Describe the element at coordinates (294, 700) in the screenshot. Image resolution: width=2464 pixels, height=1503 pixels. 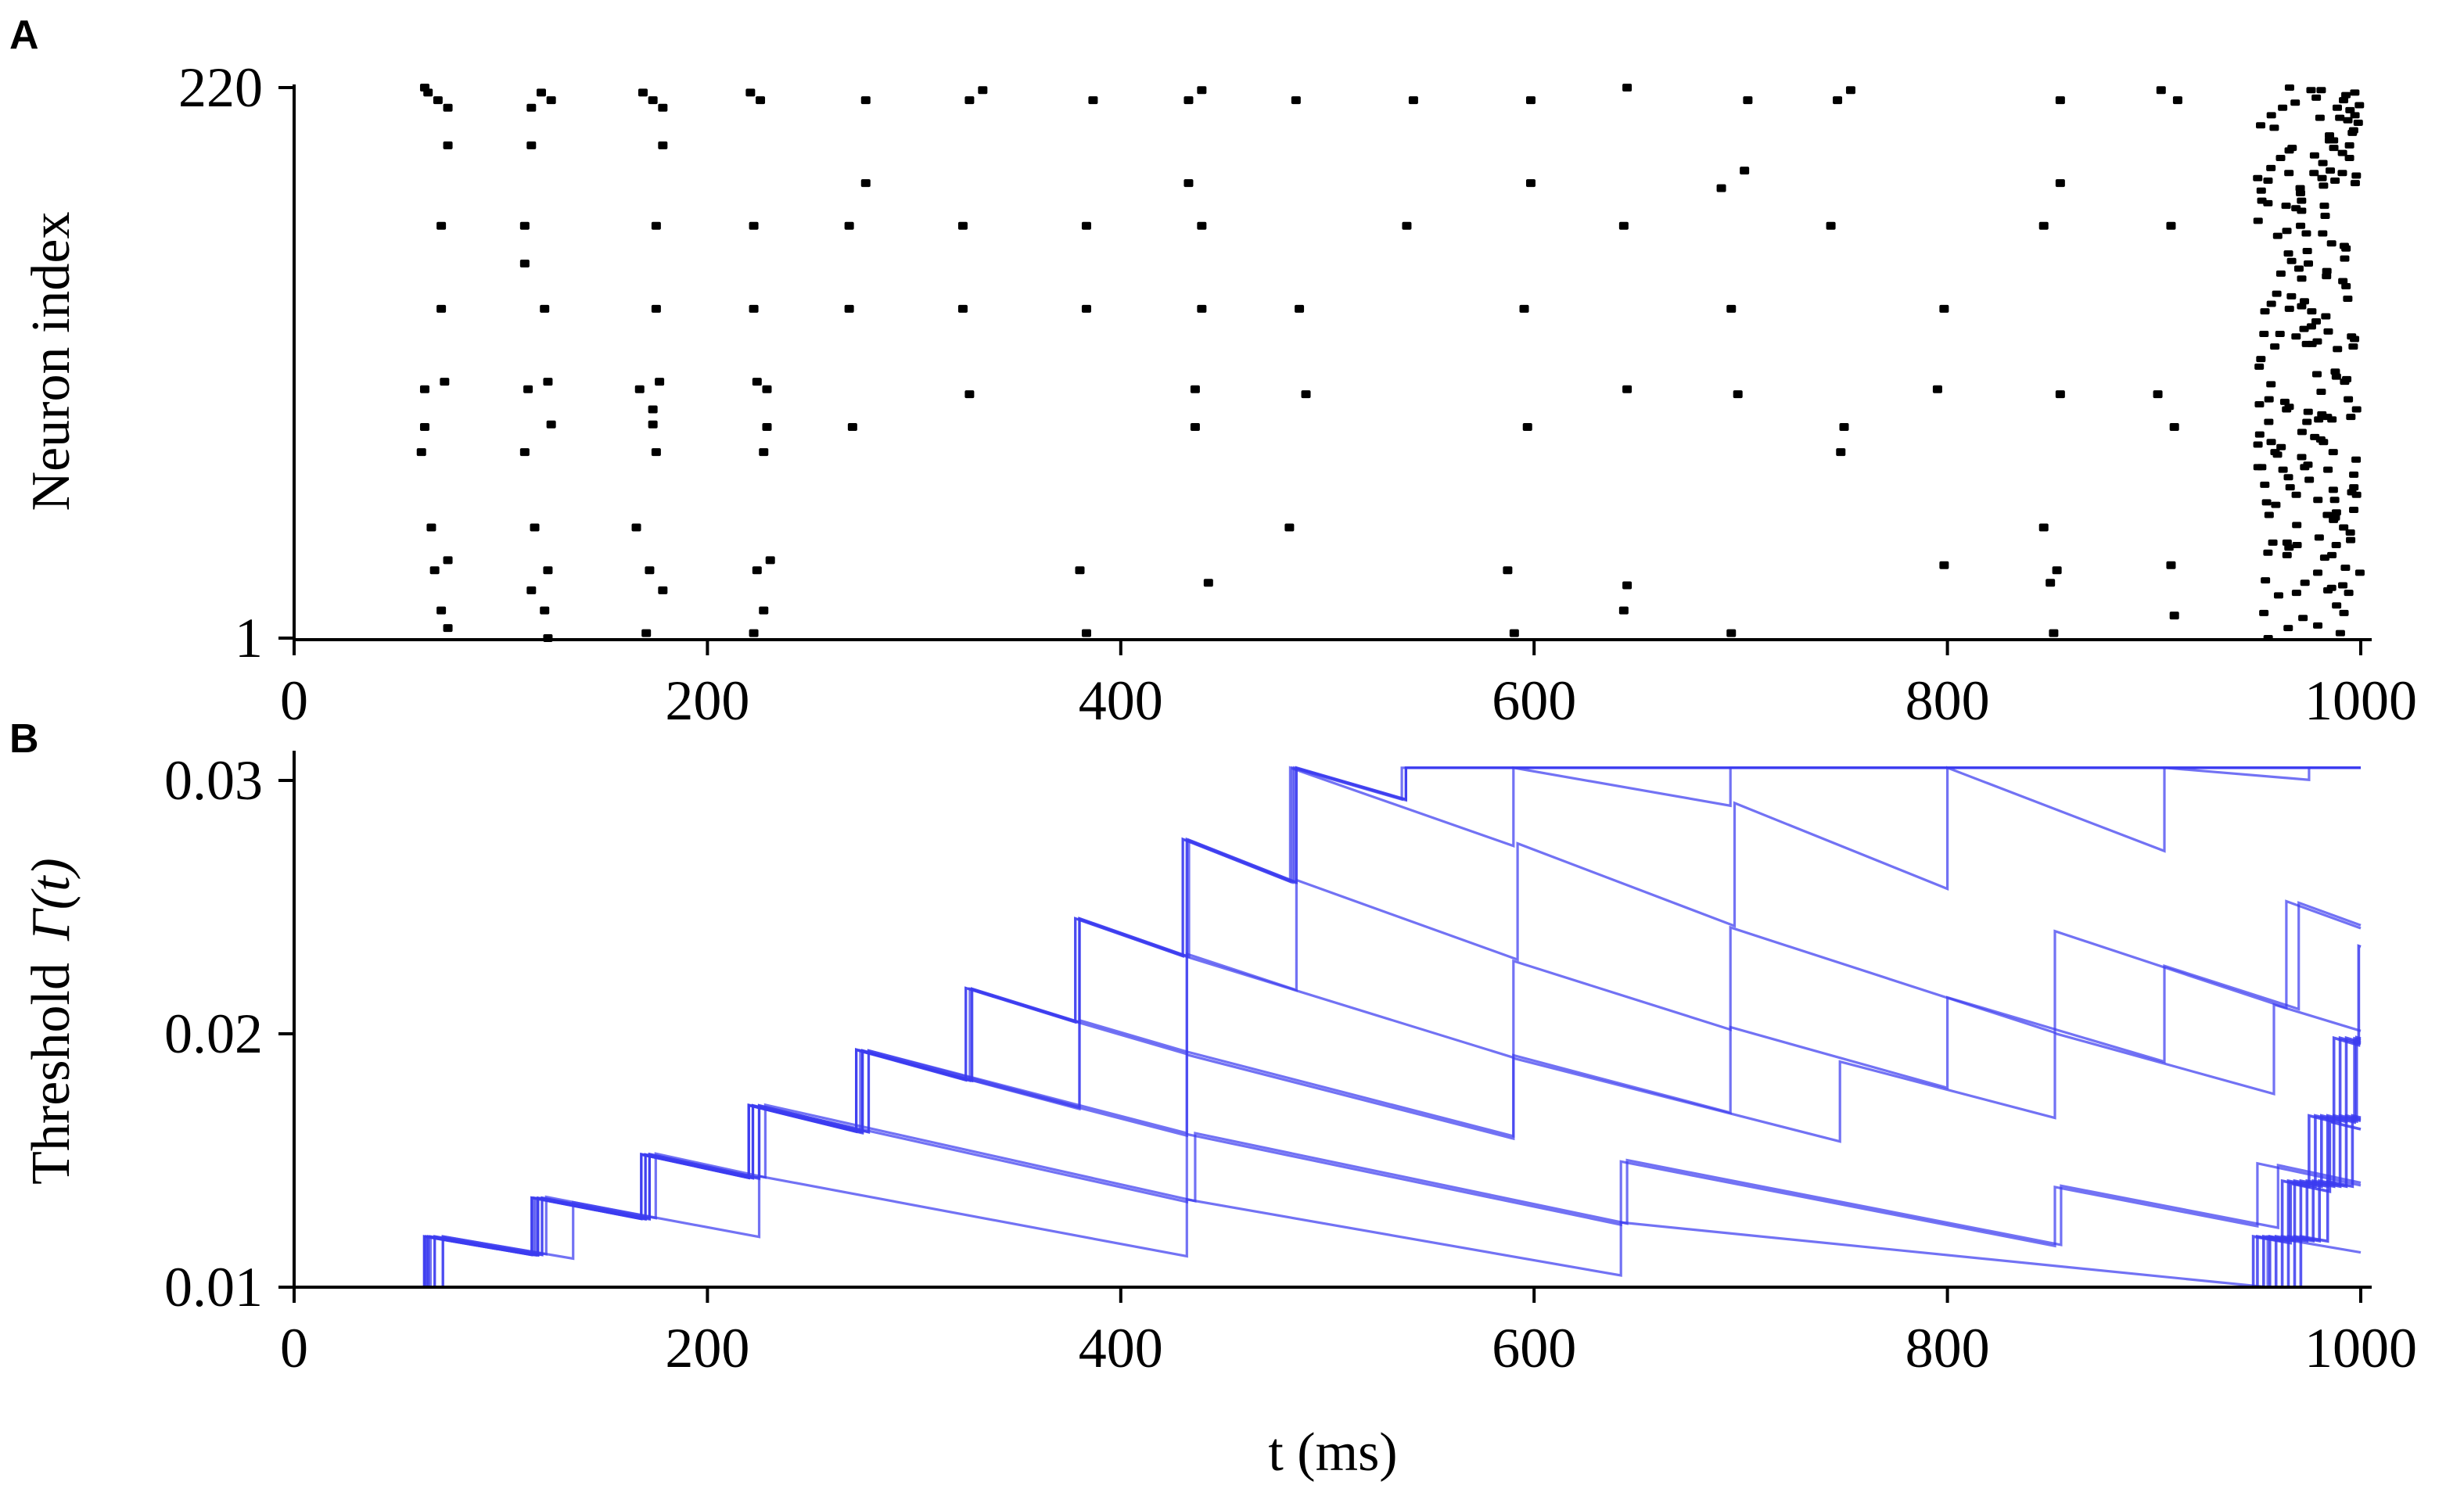
I see `raster-x-tick-label: 0` at that location.